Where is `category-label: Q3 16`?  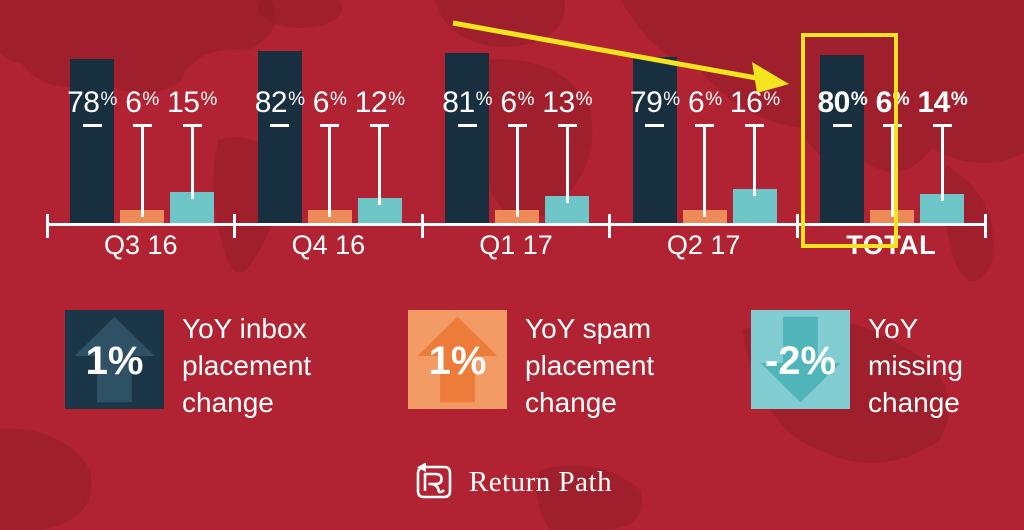 category-label: Q3 16 is located at coordinates (141, 245).